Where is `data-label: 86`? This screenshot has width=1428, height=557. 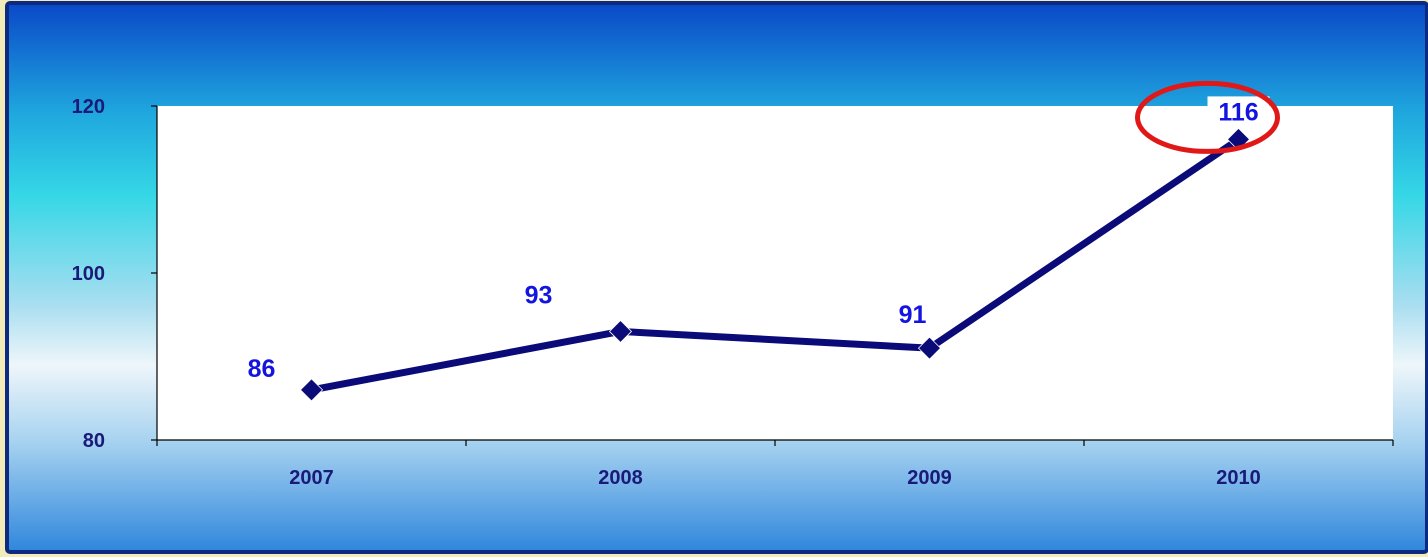
data-label: 86 is located at coordinates (262, 369).